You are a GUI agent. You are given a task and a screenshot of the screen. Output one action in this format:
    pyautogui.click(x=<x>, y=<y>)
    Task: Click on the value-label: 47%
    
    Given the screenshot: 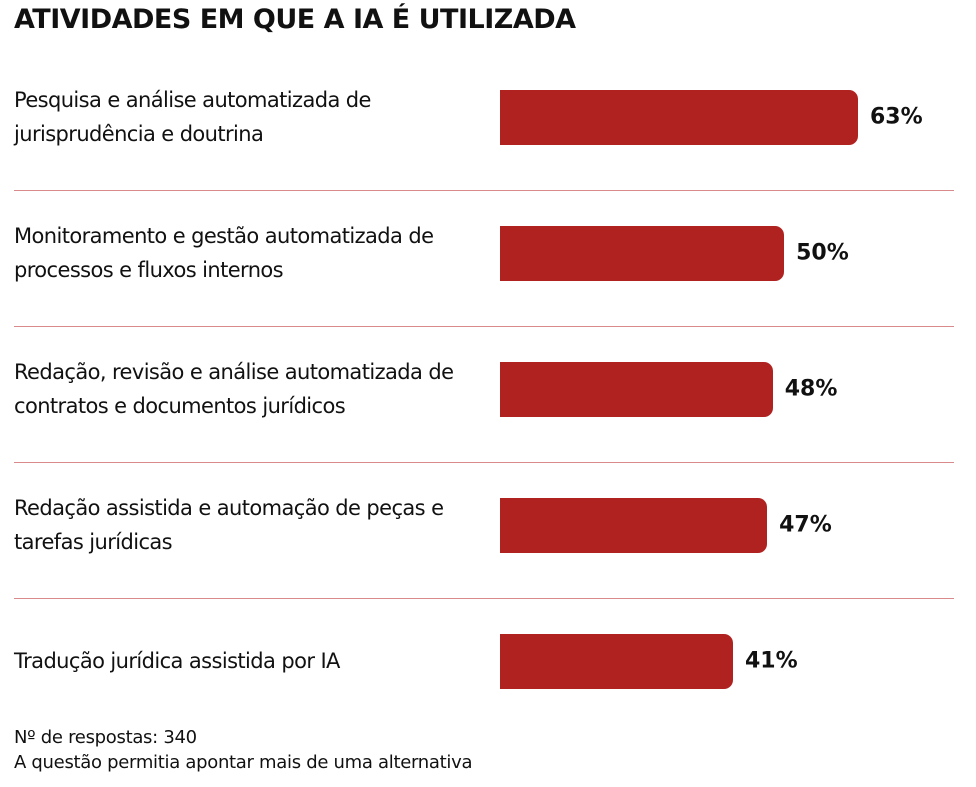 What is the action you would take?
    pyautogui.click(x=805, y=525)
    